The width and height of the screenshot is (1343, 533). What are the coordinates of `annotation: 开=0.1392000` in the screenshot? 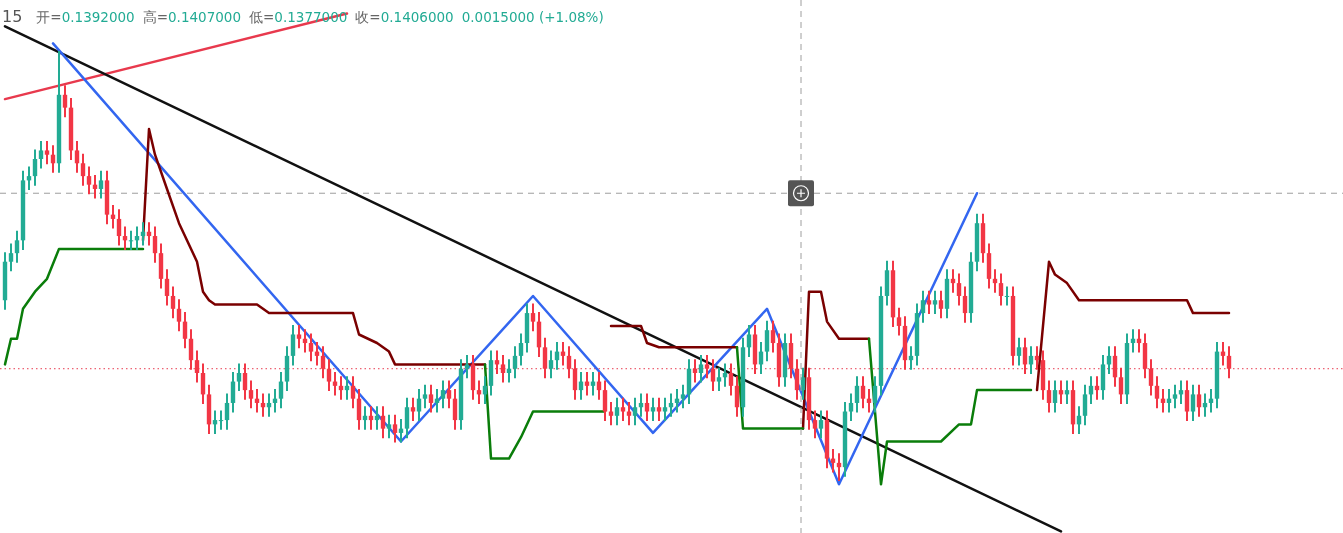 It's located at (85, 17).